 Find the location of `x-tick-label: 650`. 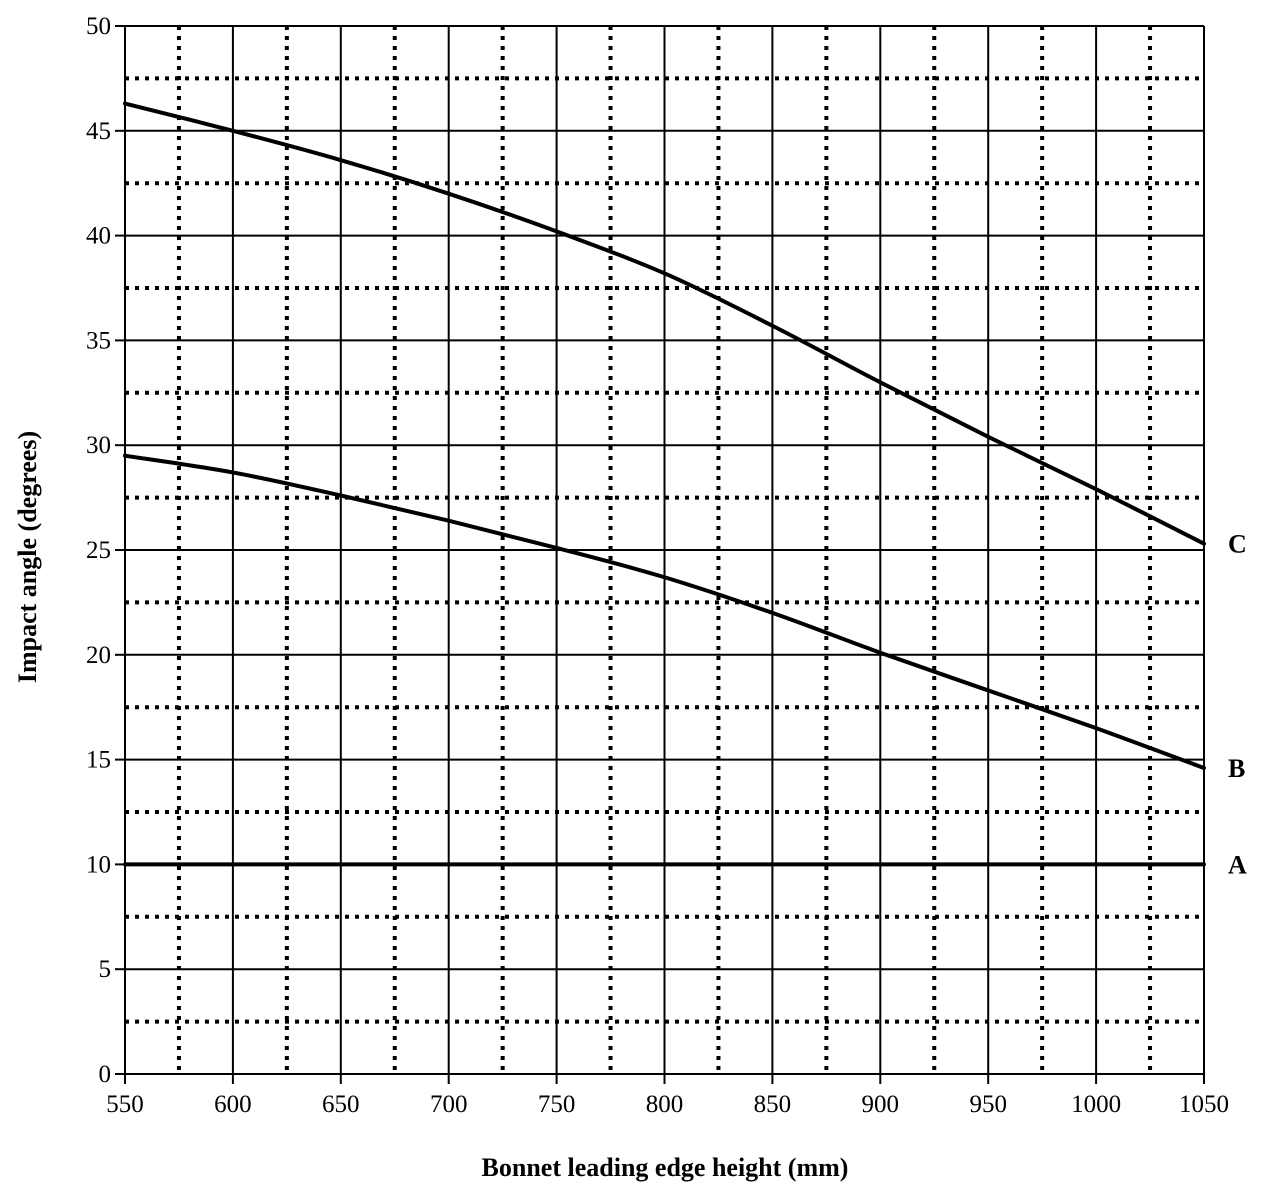

x-tick-label: 650 is located at coordinates (341, 1104).